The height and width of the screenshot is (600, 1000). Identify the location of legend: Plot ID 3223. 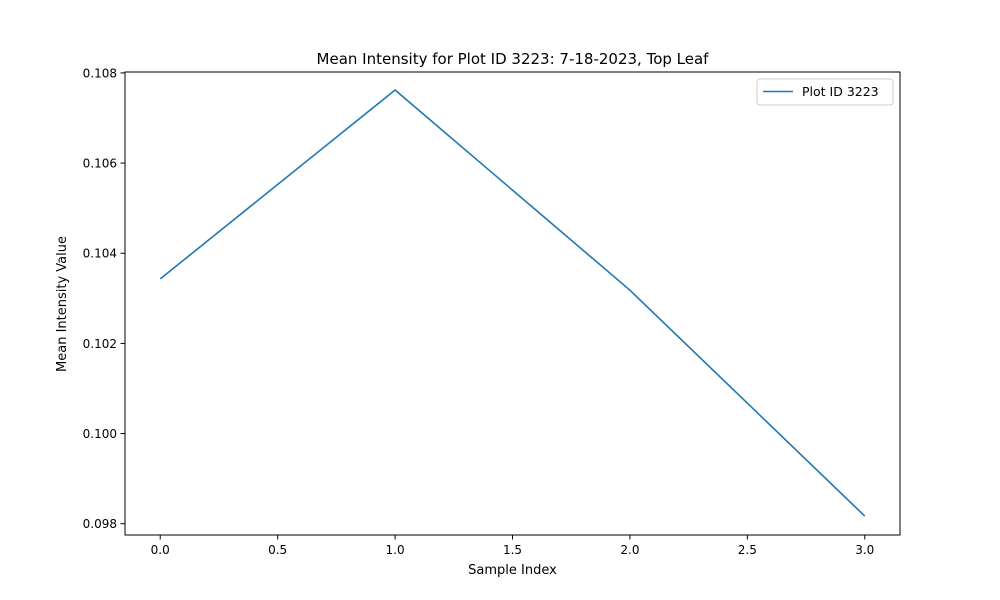
(825, 92).